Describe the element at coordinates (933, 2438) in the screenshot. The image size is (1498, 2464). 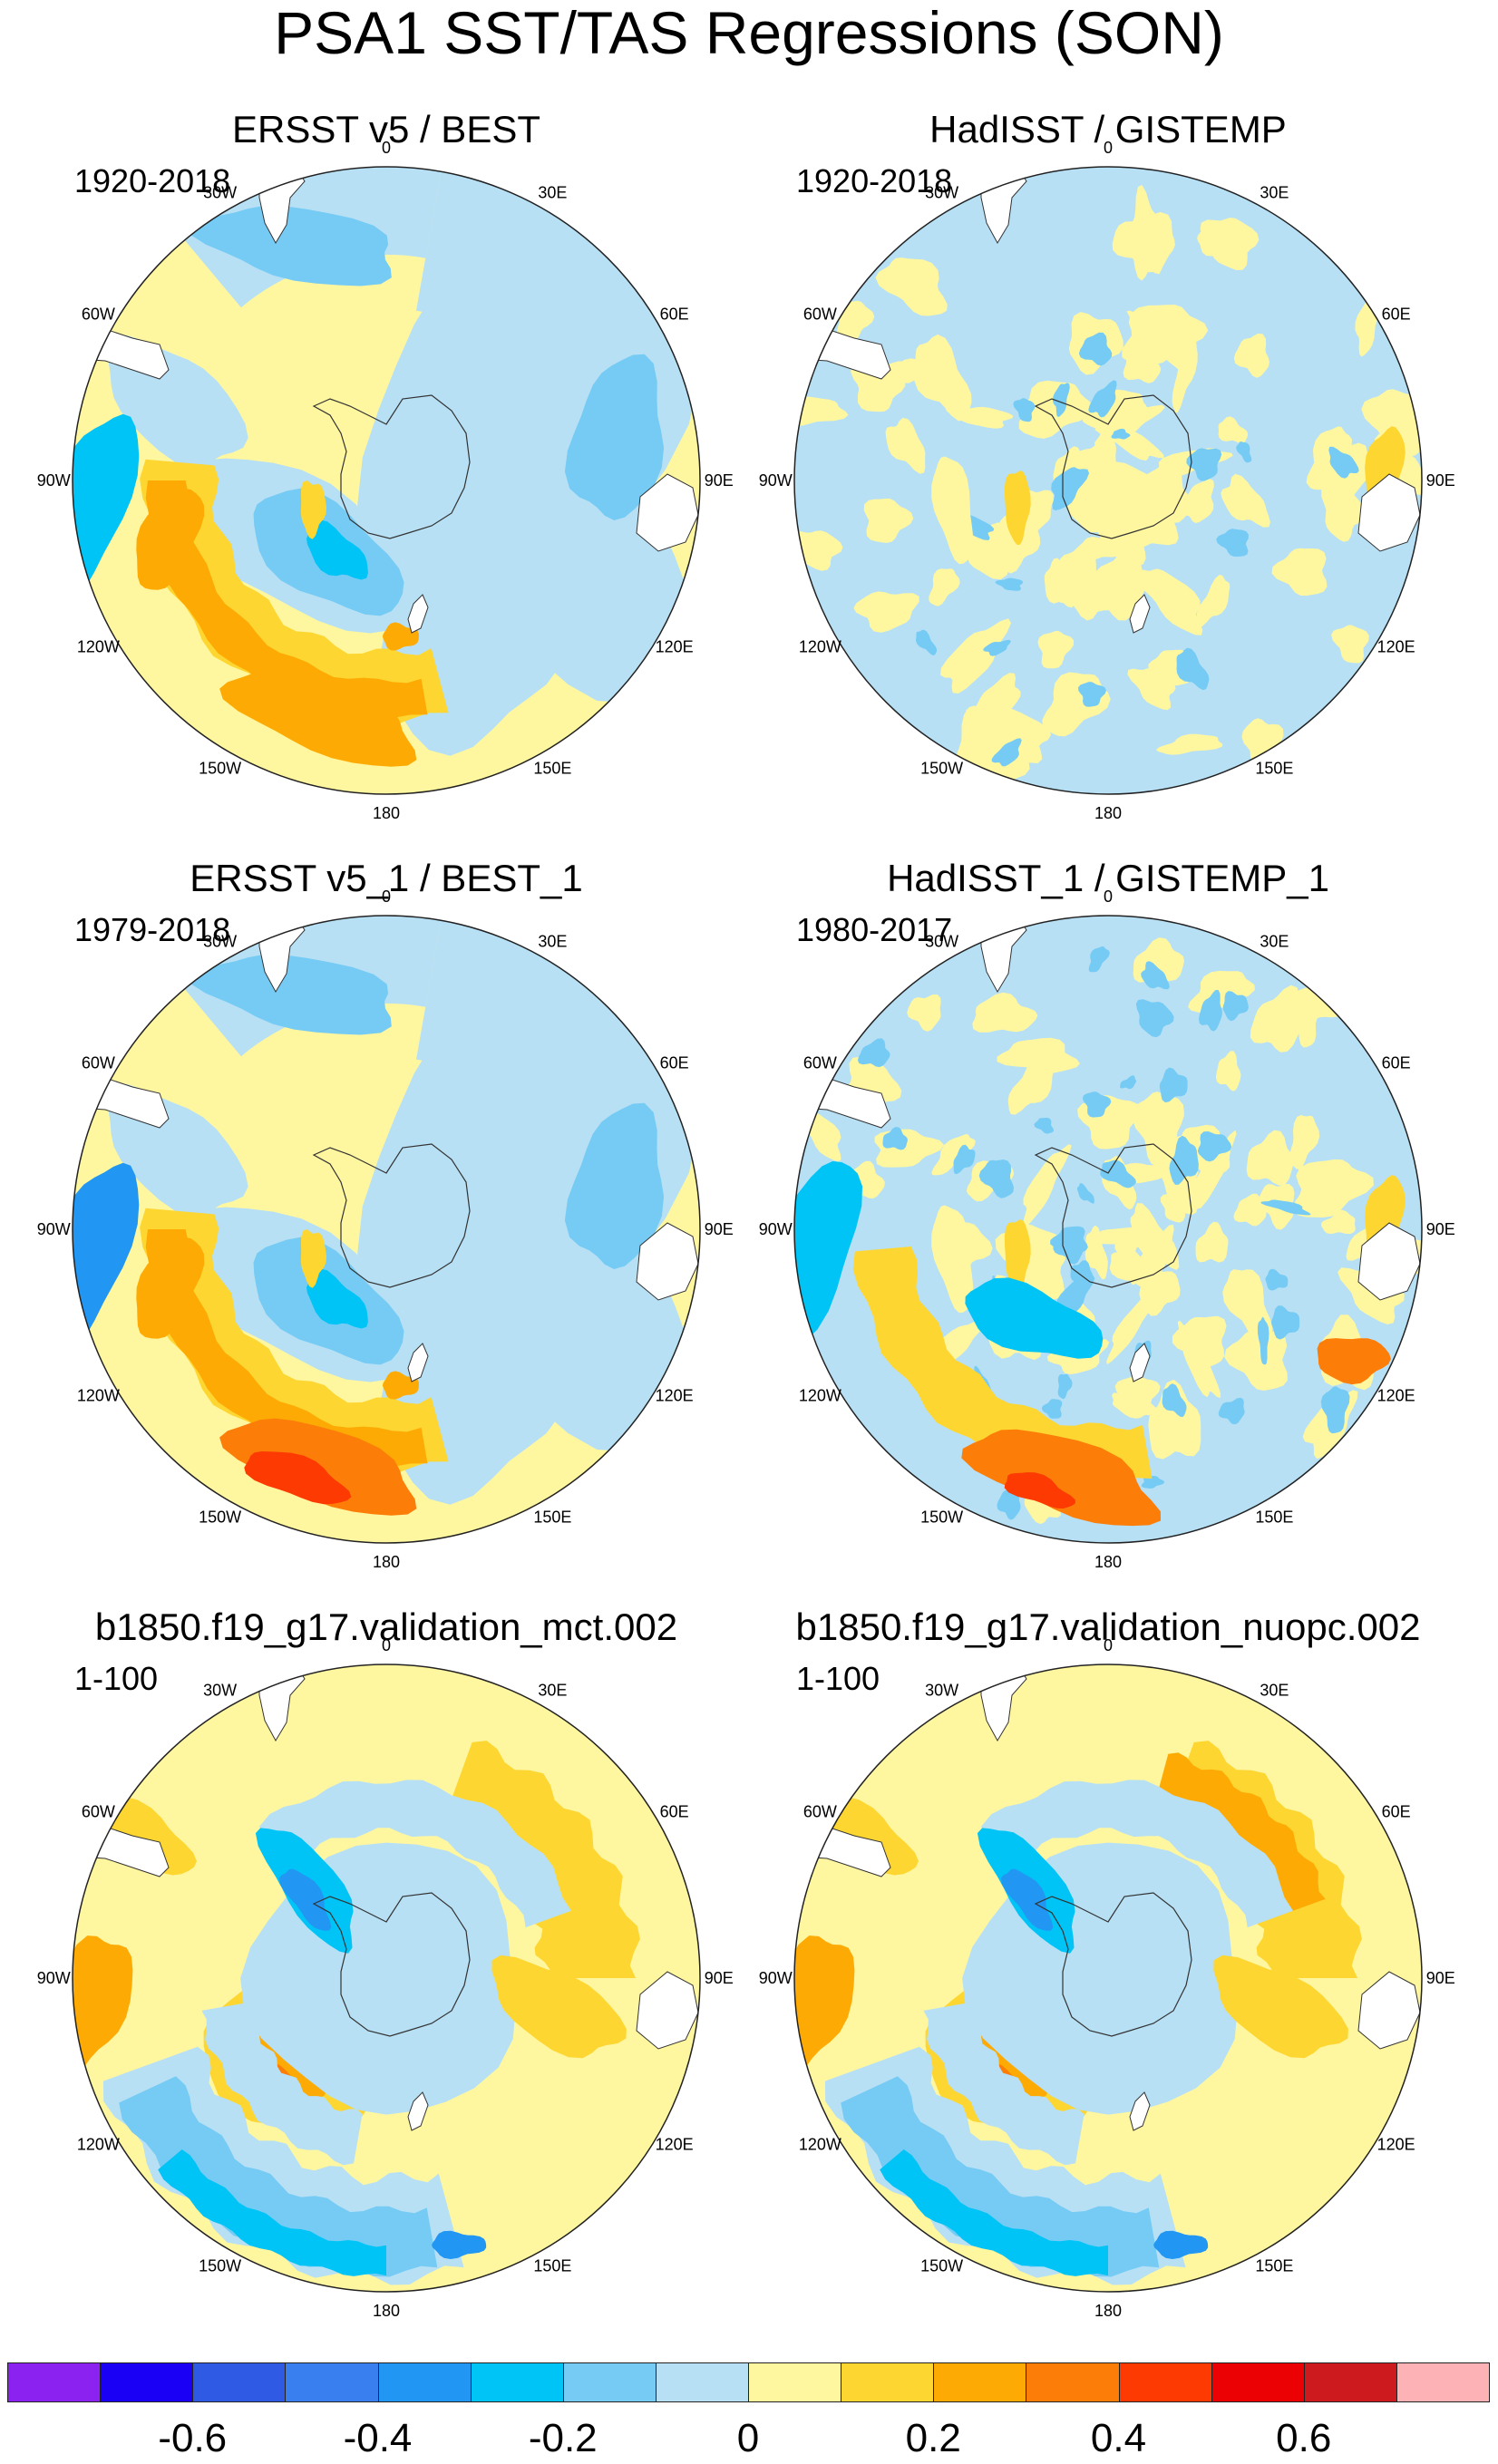
I see `colorbar-tick-label: 0.2` at that location.